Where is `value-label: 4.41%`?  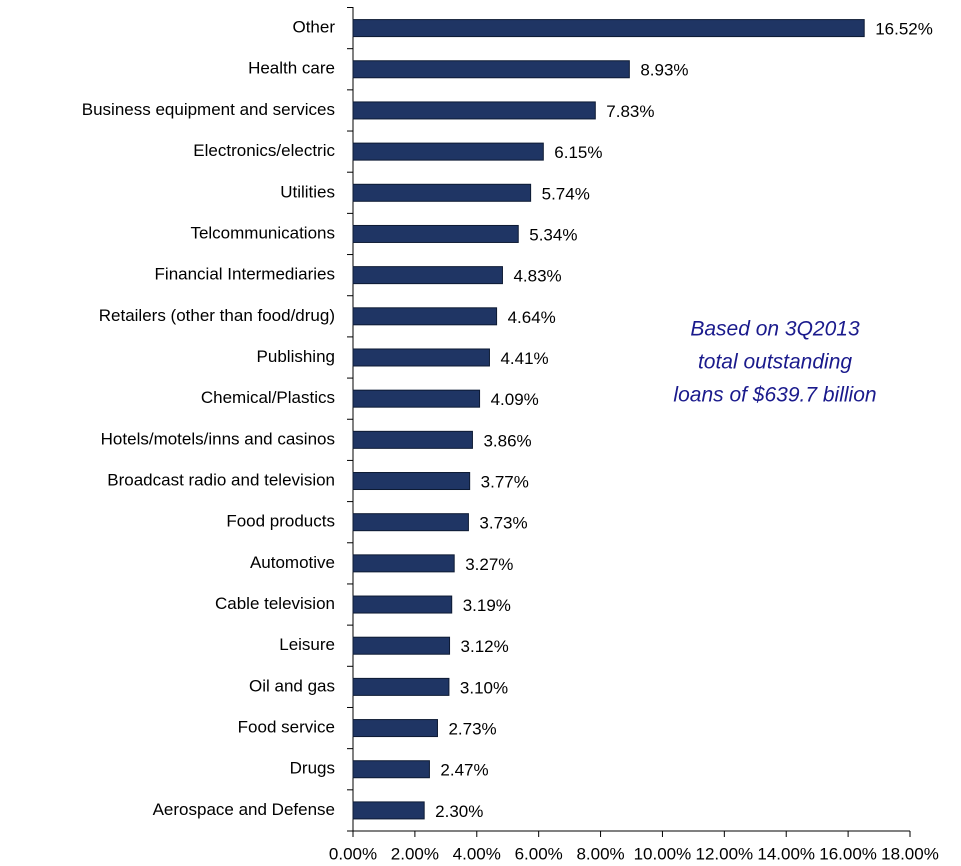 value-label: 4.41% is located at coordinates (524, 358).